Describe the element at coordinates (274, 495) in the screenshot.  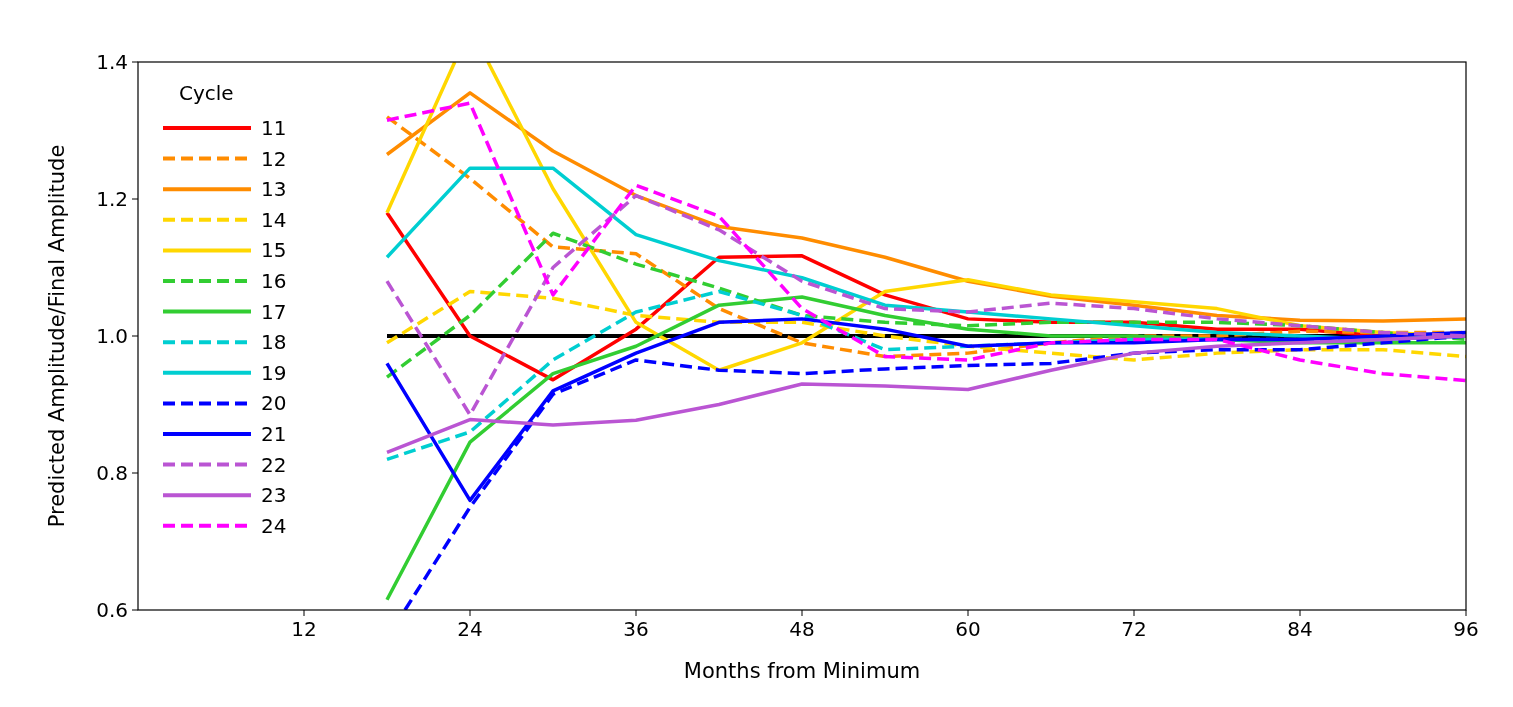
I see `legend-label: 23` at that location.